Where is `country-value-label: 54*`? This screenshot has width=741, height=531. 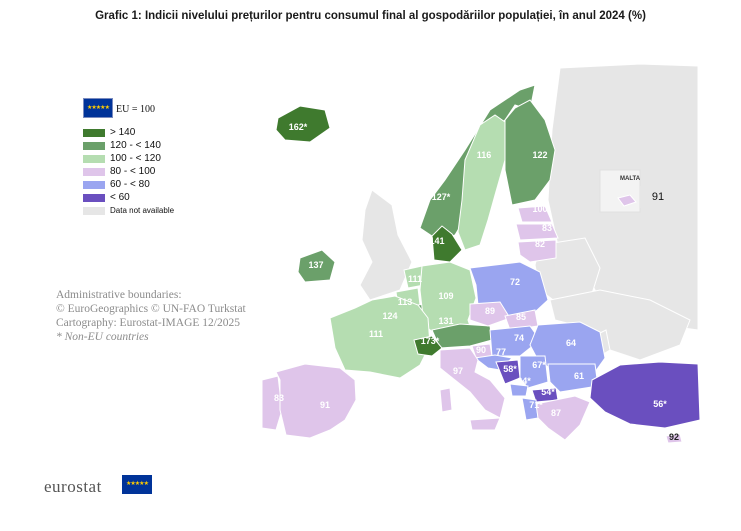 country-value-label: 54* is located at coordinates (548, 392).